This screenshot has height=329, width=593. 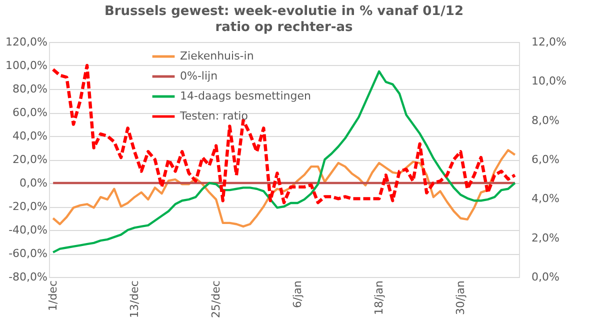 I want to click on x-tick-label: 13/dec, so click(x=135, y=299).